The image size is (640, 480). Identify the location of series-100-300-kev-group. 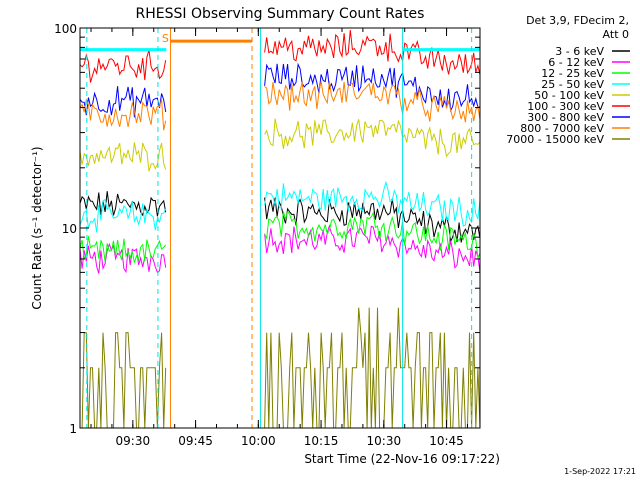
(280, 56).